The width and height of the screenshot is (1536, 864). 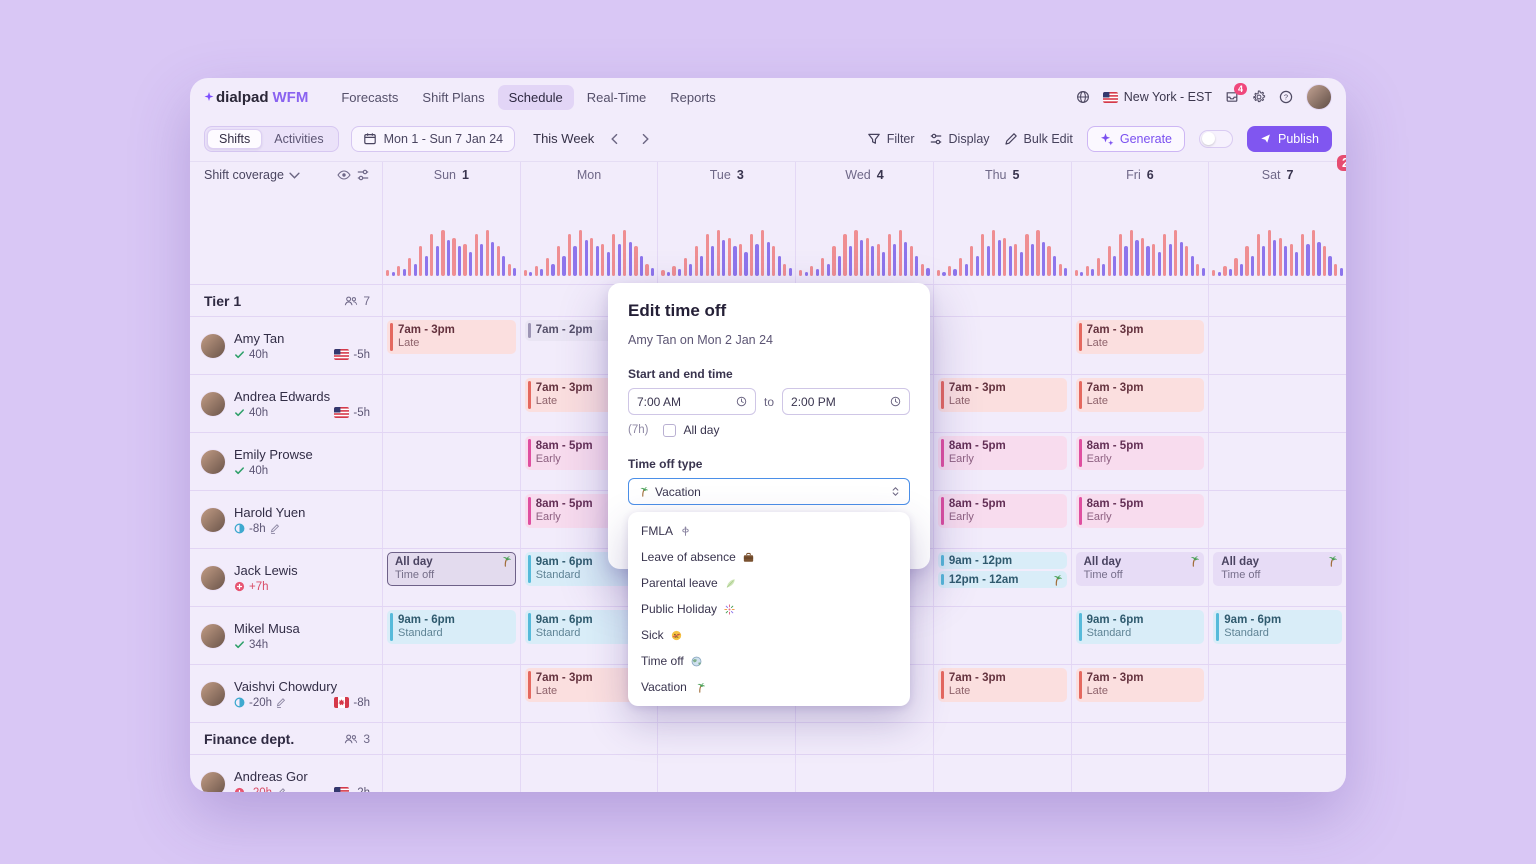 I want to click on date-range-picker: Mon 1 - Sun 7 Jan 24, so click(x=433, y=138).